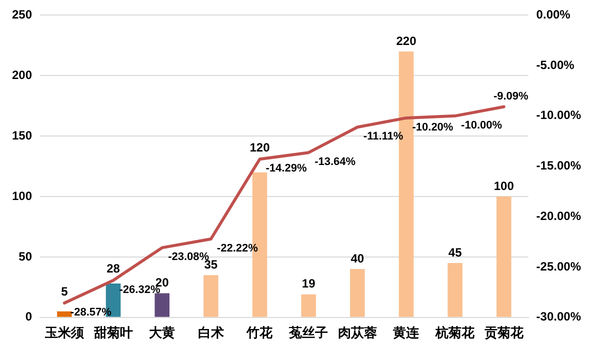 This screenshot has width=599, height=361. I want to click on y2-tick-label: 0.00%, so click(553, 15).